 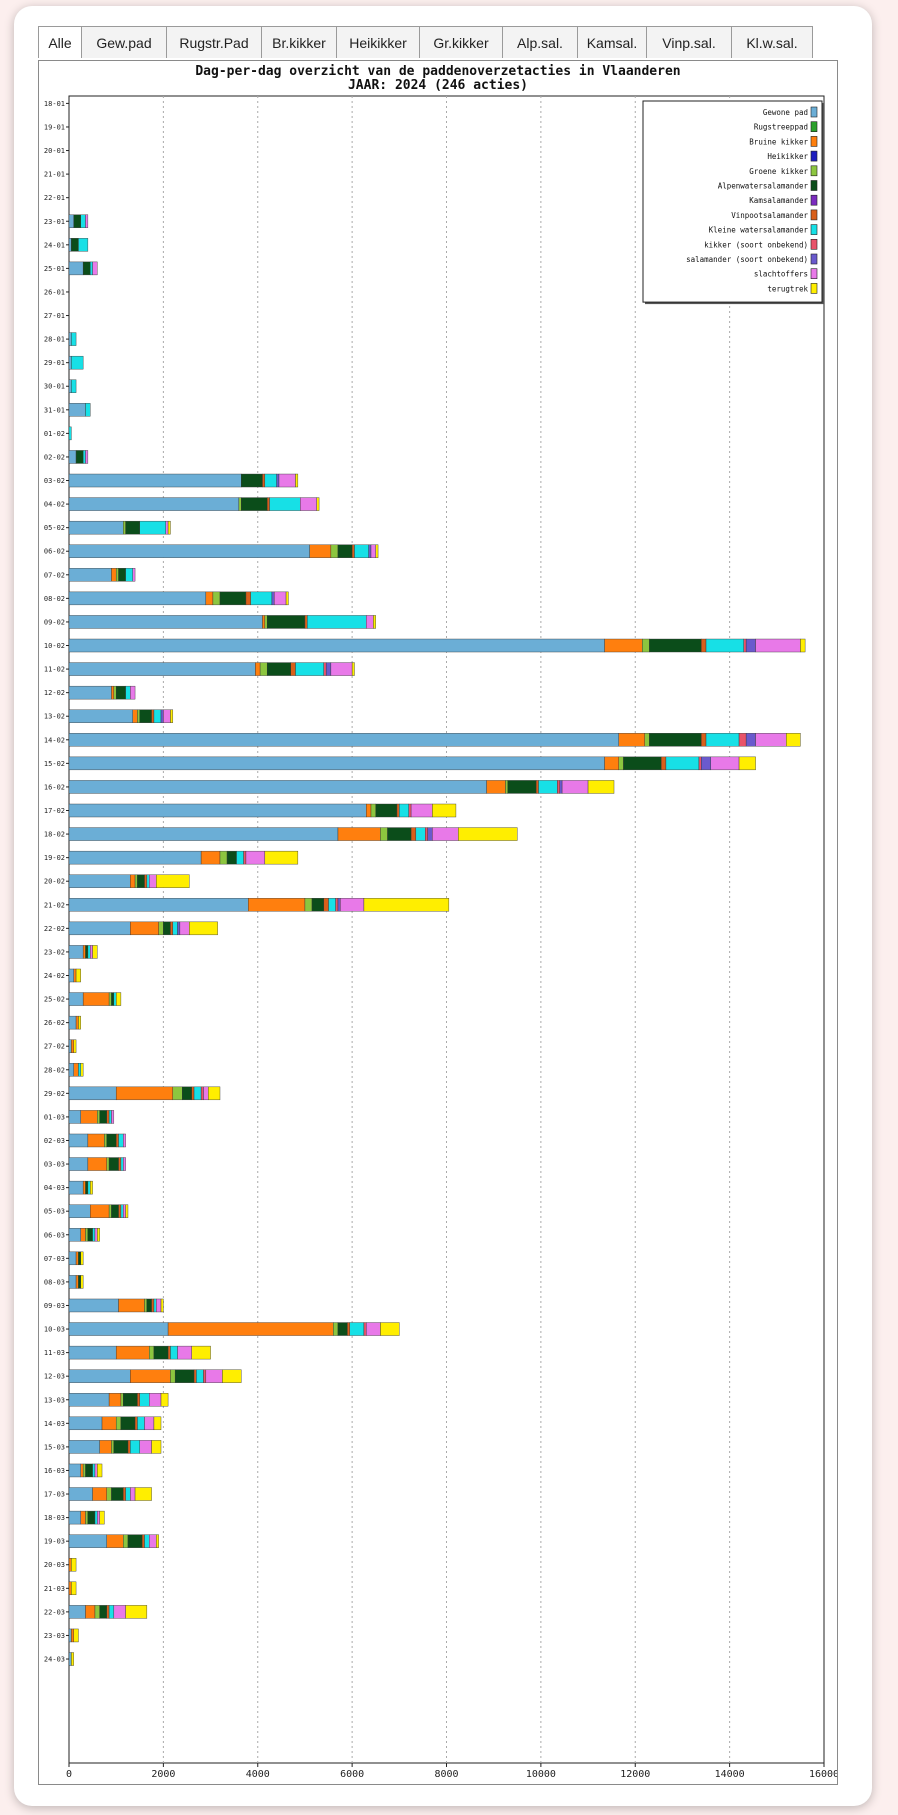 What do you see at coordinates (54, 1589) in the screenshot?
I see `y-tick-label: 21-03` at bounding box center [54, 1589].